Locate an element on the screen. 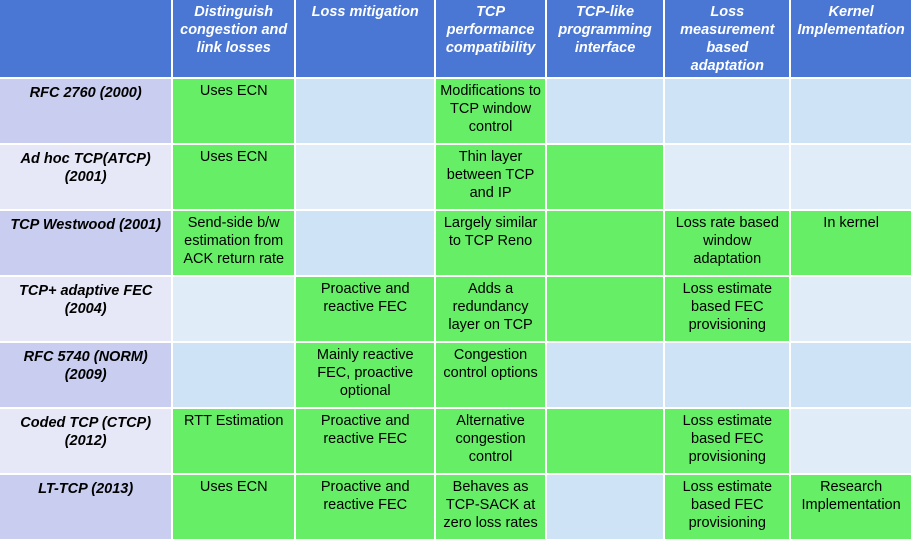 This screenshot has height=541, width=911. table-cell: Modifications to TCP window control is located at coordinates (490, 111).